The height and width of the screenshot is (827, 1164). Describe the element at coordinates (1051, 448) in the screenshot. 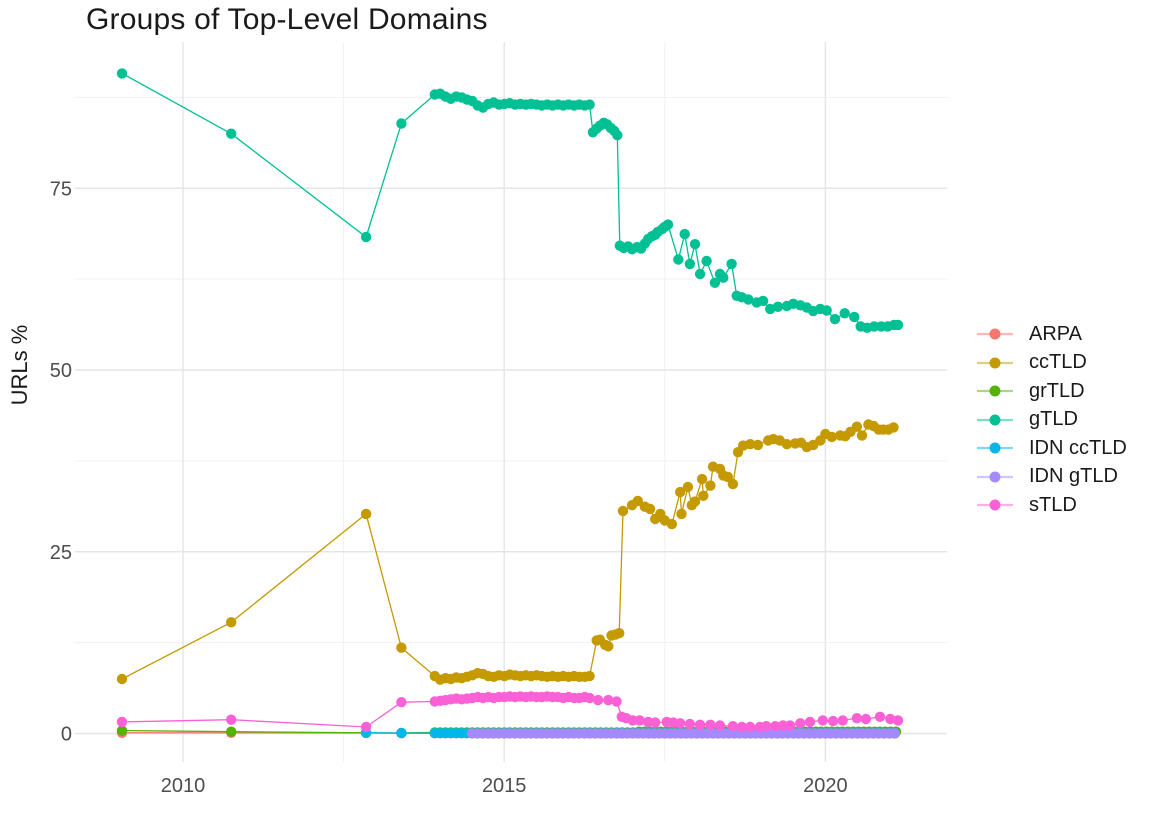

I see `legend-item-idn-cctld: IDN ccTLD` at that location.